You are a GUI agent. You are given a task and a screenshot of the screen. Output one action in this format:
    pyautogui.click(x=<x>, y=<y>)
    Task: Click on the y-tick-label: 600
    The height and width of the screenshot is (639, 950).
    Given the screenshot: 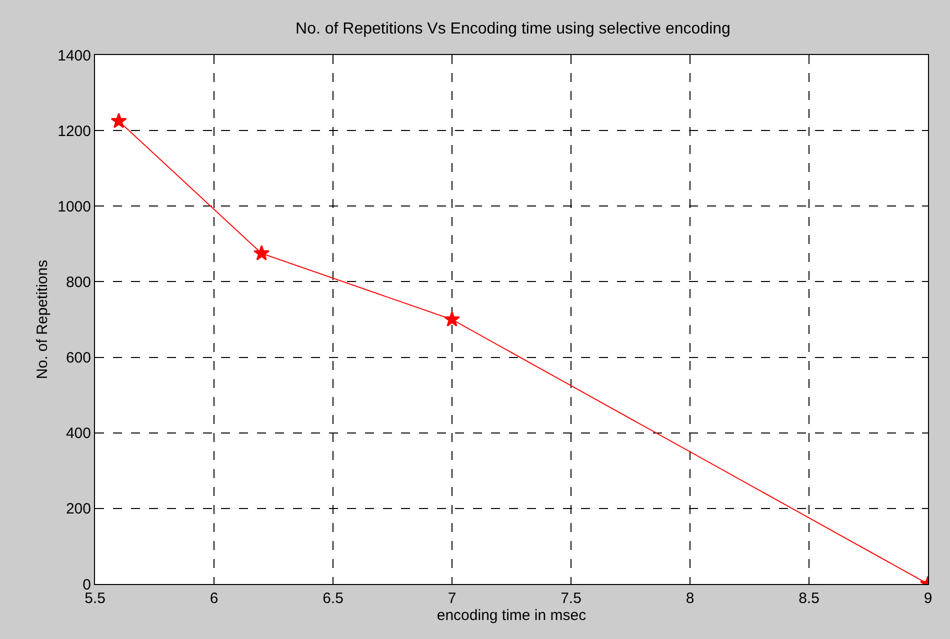 What is the action you would take?
    pyautogui.click(x=78, y=358)
    